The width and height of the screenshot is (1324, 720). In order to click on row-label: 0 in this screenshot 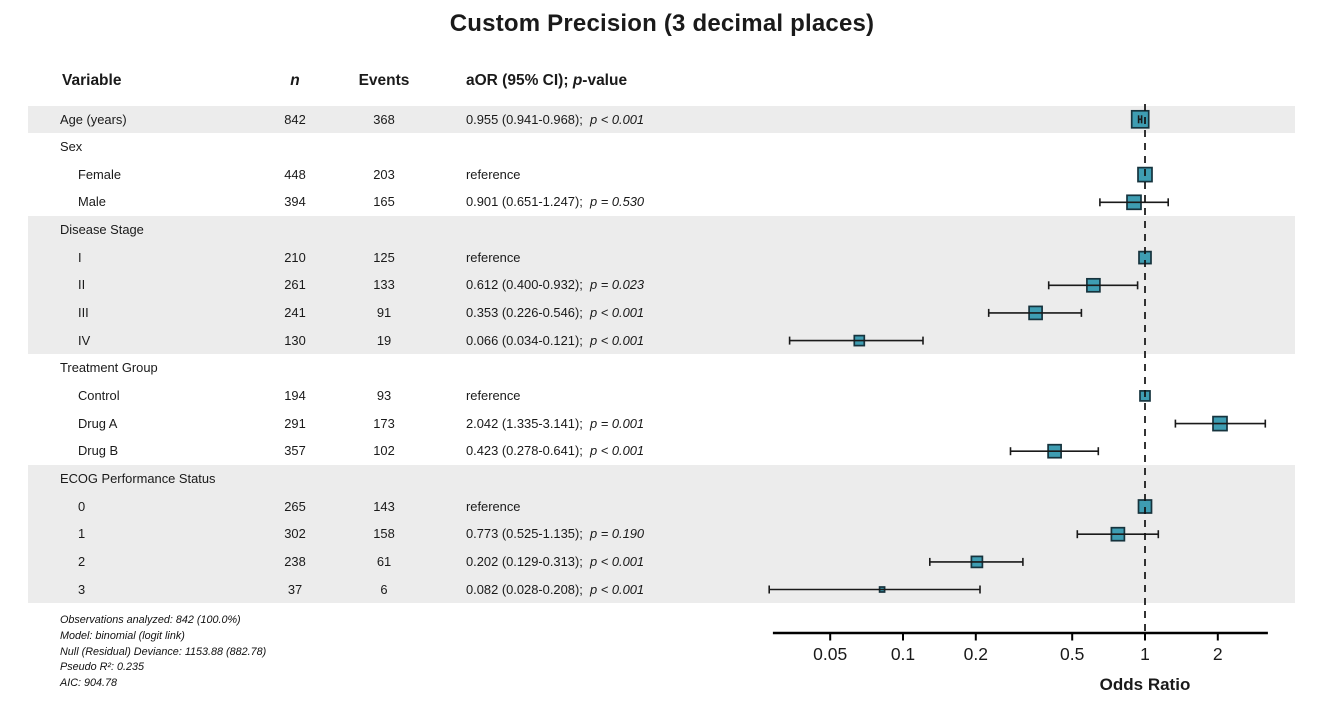, I will do `click(82, 506)`.